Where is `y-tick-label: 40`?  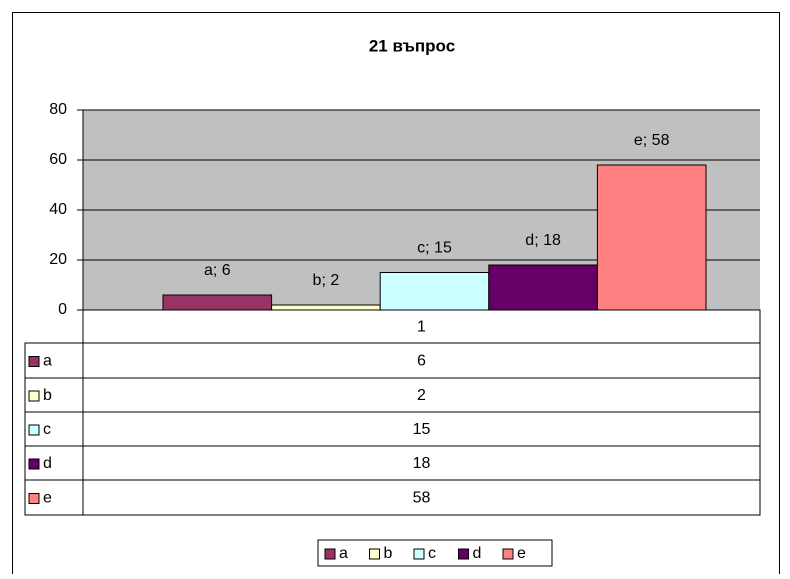
y-tick-label: 40 is located at coordinates (58, 209).